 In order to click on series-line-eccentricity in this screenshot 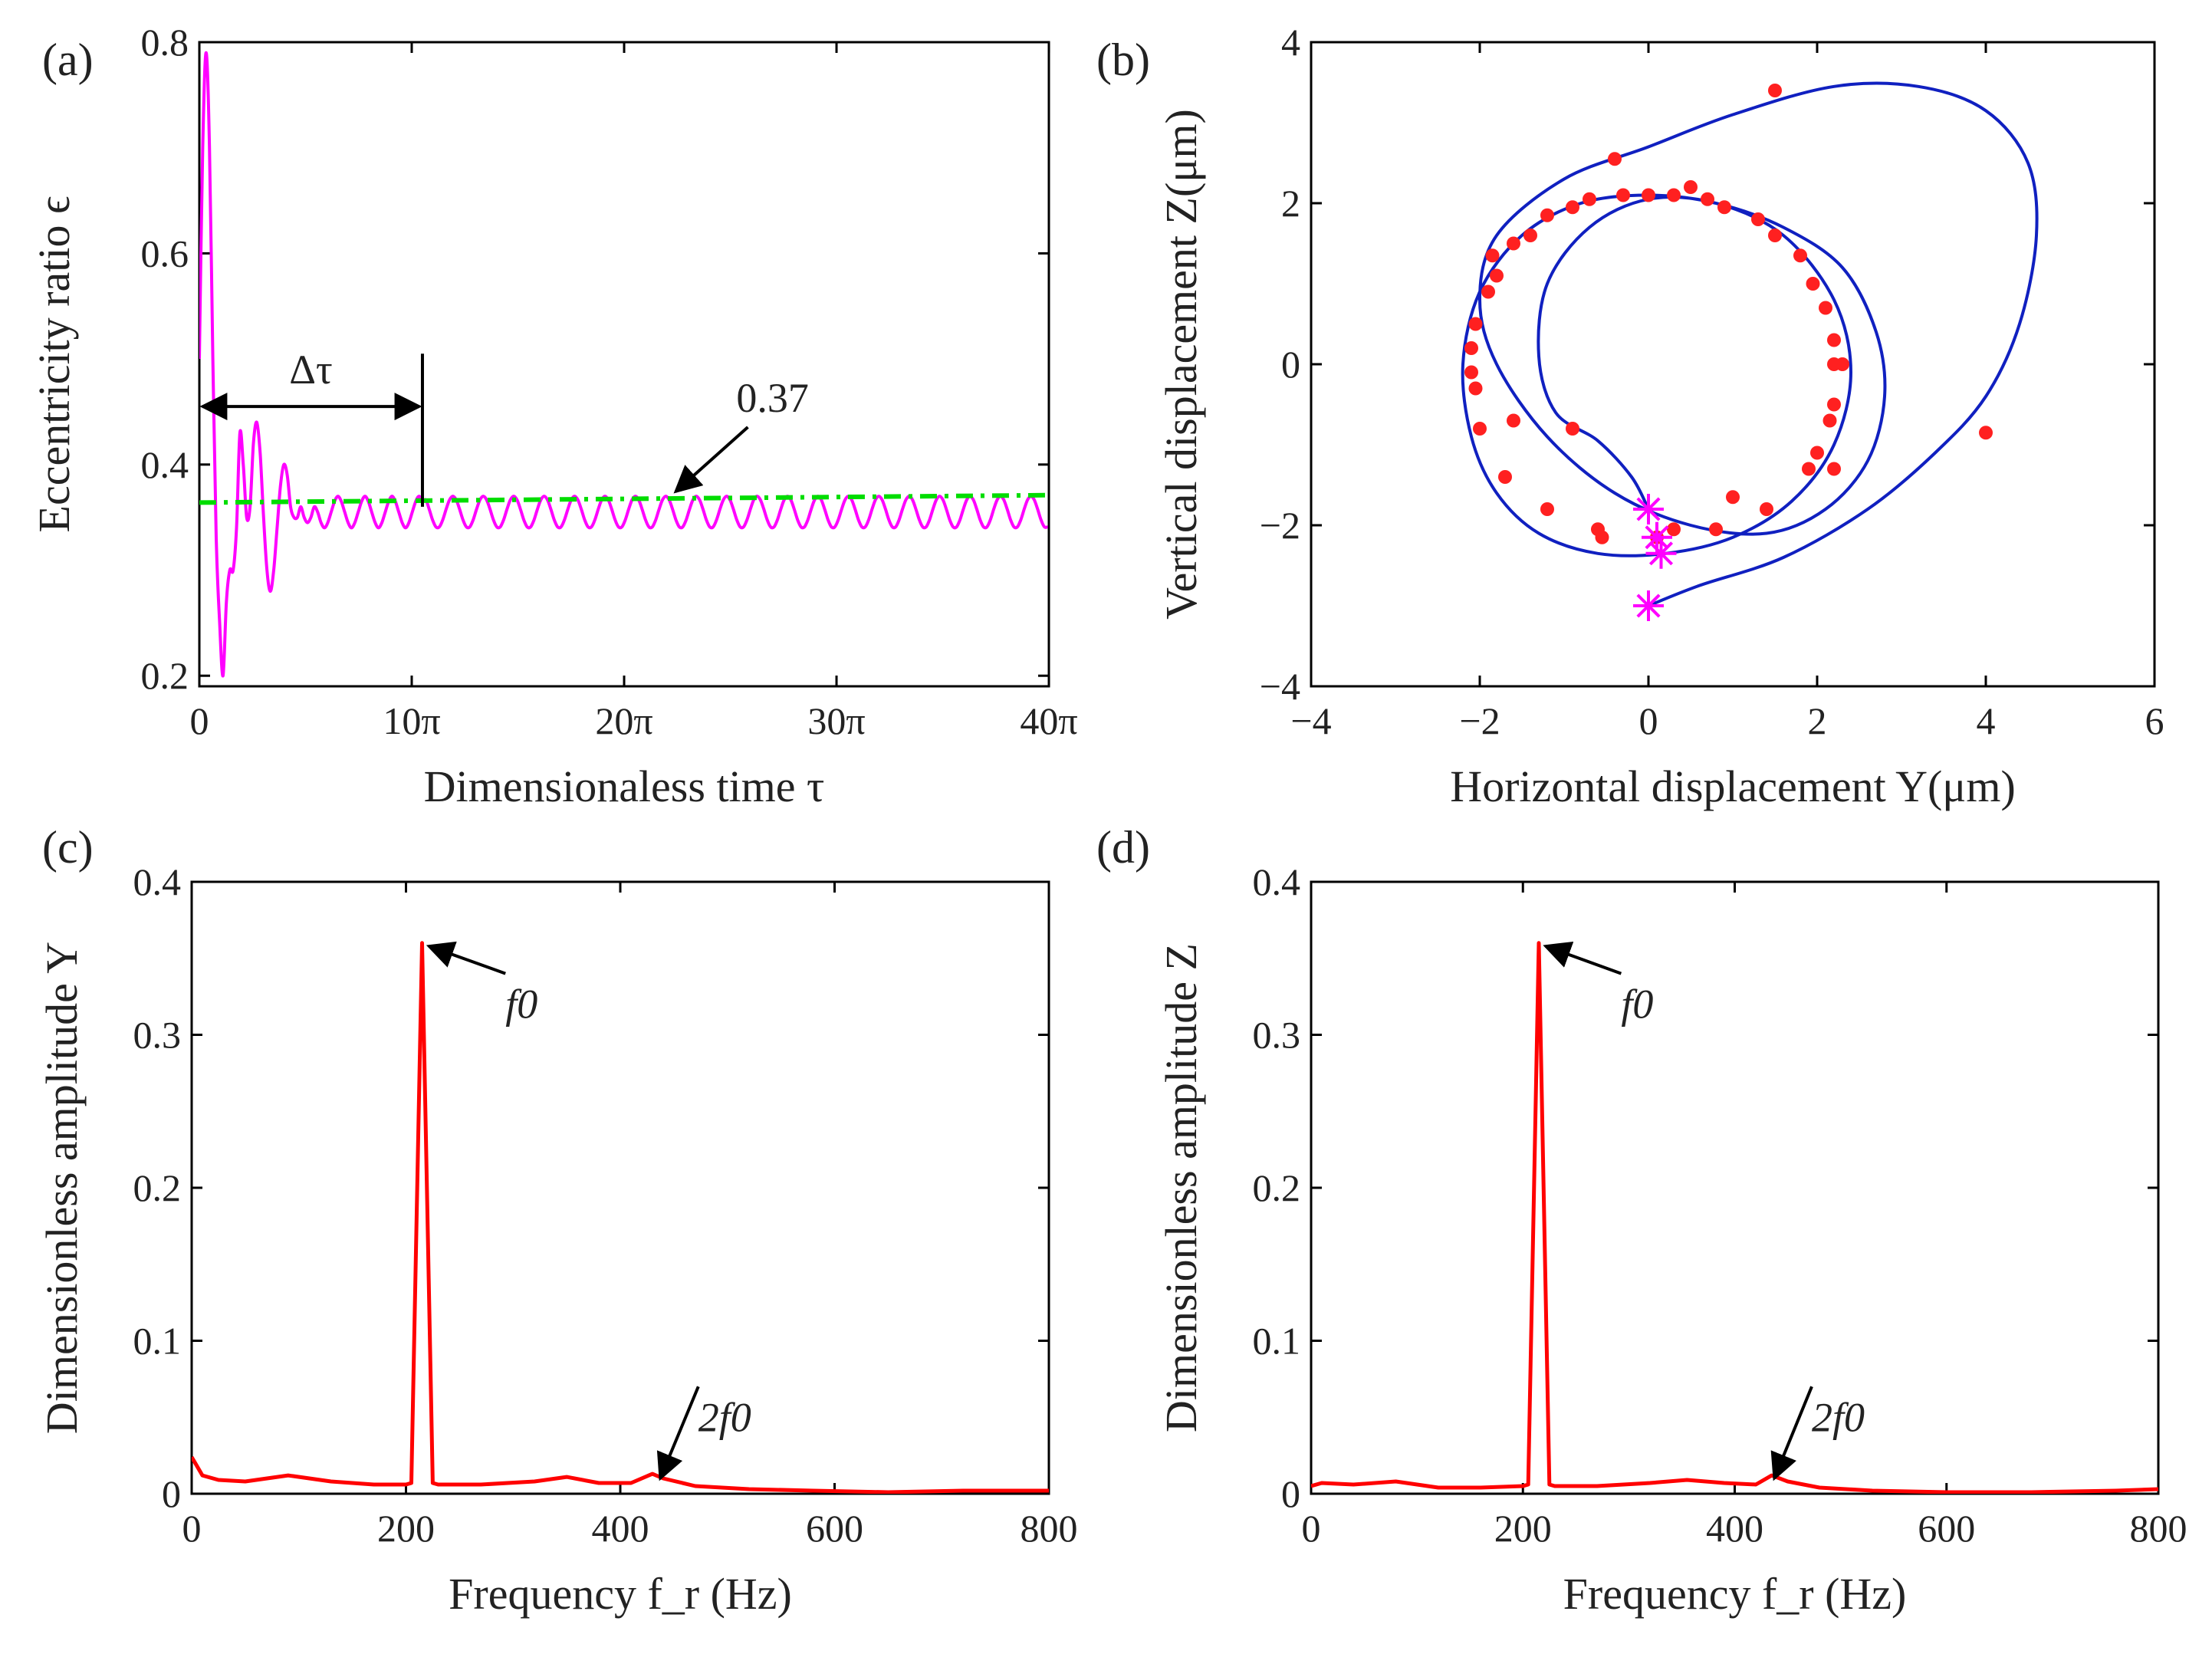, I will do `click(623, 364)`.